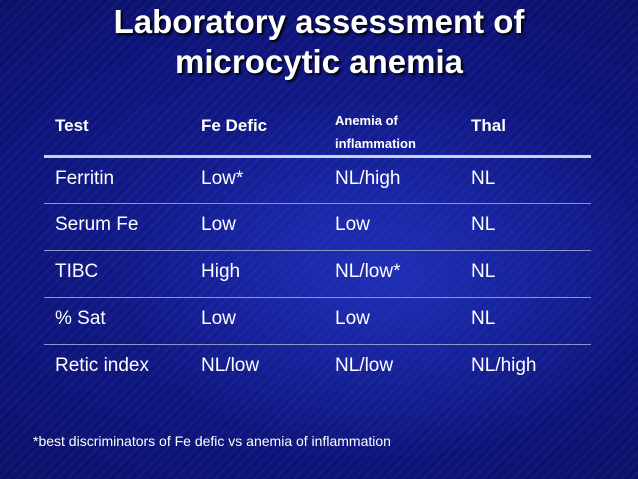 The image size is (638, 479). What do you see at coordinates (102, 365) in the screenshot?
I see `table-cell: Retic index` at bounding box center [102, 365].